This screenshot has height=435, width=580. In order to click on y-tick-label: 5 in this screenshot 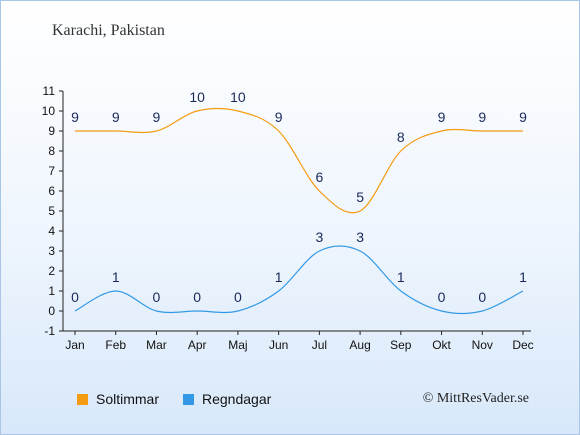, I will do `click(51, 211)`.